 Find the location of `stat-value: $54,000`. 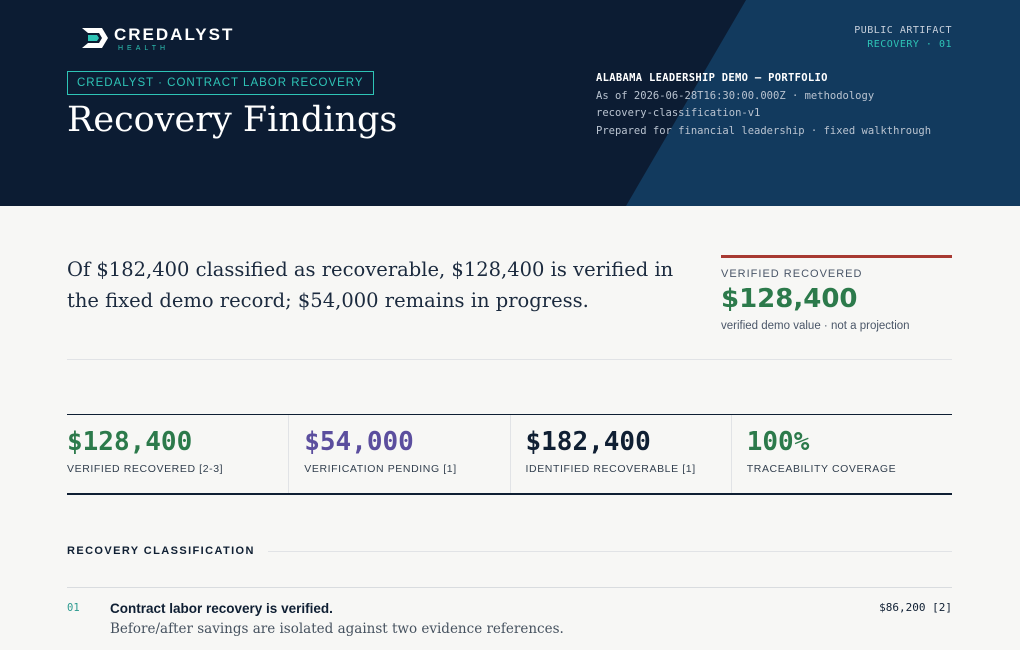

stat-value: $54,000 is located at coordinates (359, 442).